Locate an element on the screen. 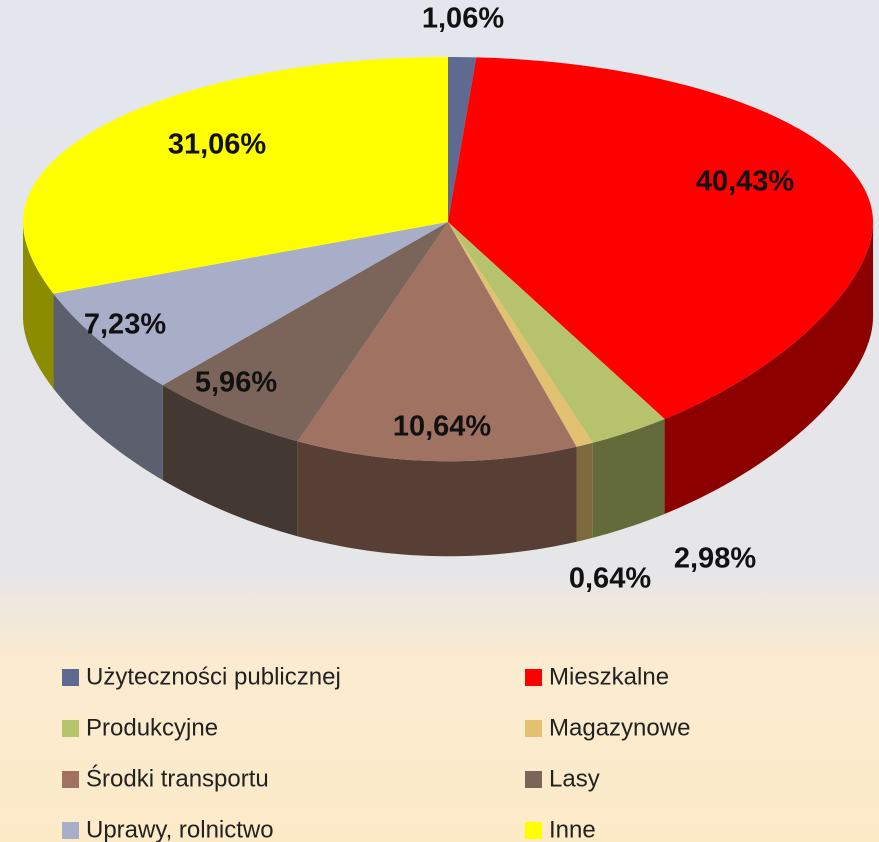  data-label: 0,64% is located at coordinates (610, 579).